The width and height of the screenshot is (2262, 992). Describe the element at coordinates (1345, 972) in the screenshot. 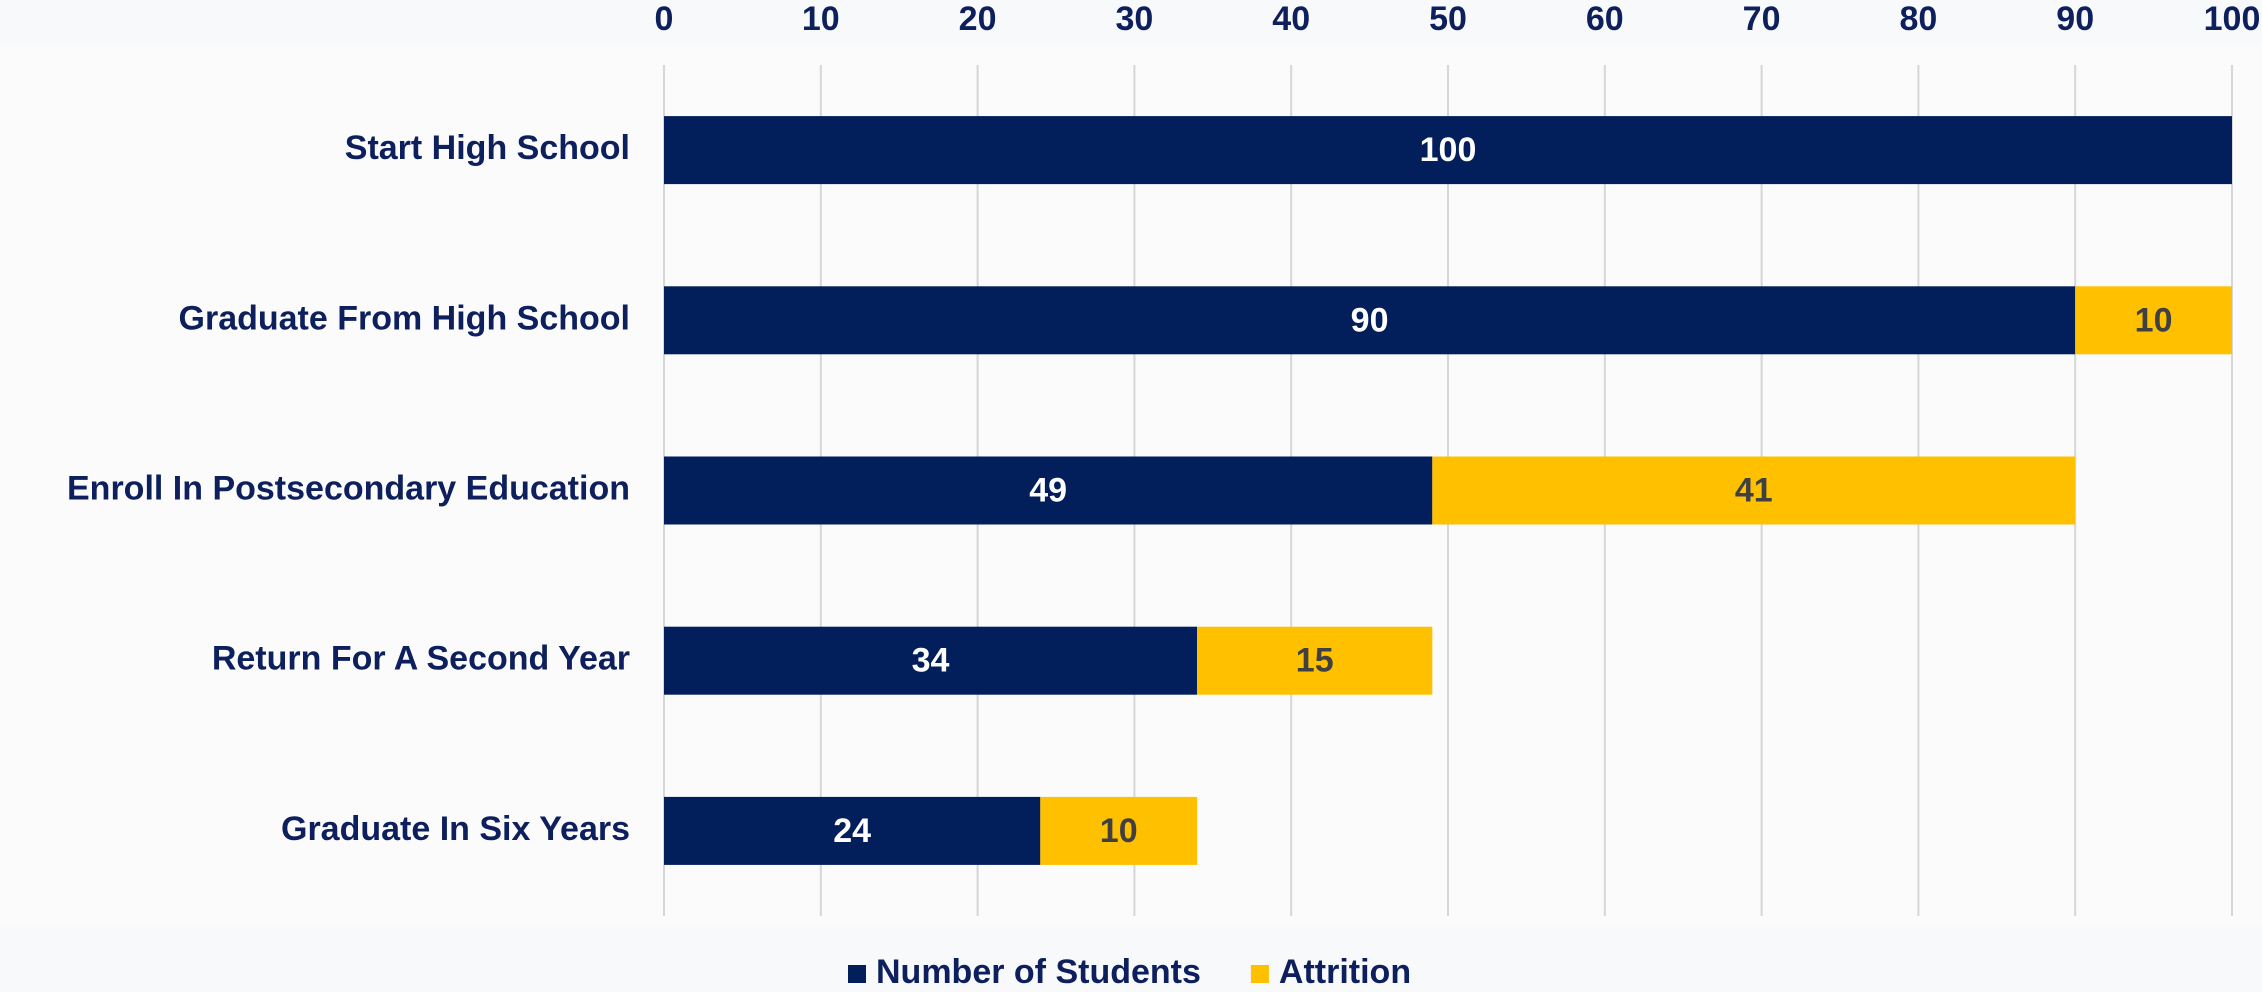

I see `legend-label: Attrition` at that location.